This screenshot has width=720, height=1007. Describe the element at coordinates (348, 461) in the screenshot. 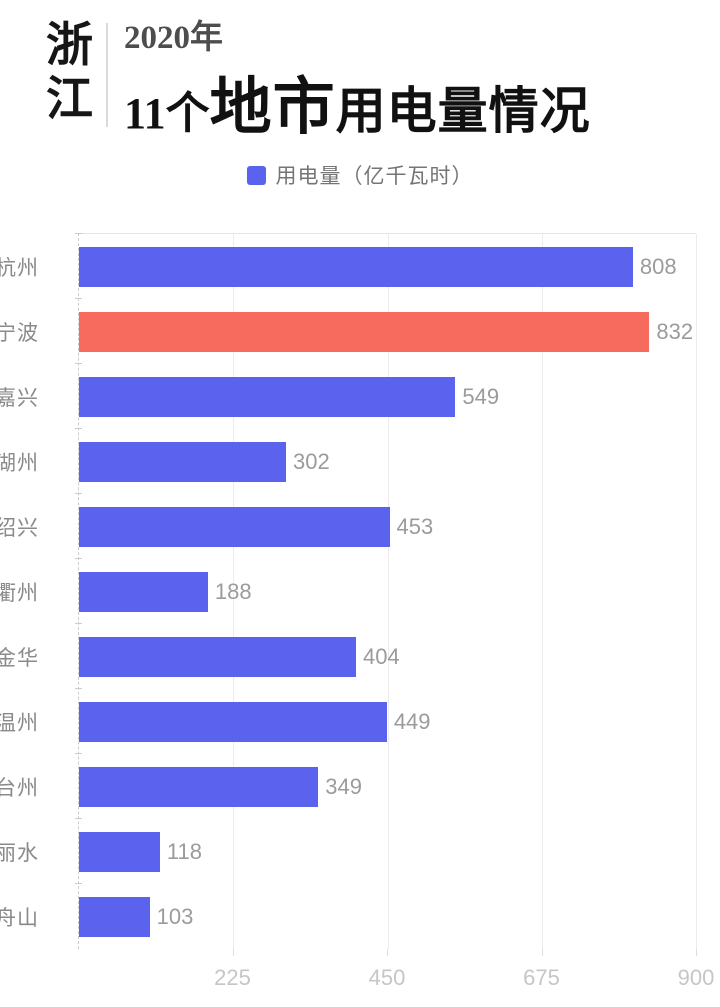

I see `bar-row: 湖州 302` at that location.